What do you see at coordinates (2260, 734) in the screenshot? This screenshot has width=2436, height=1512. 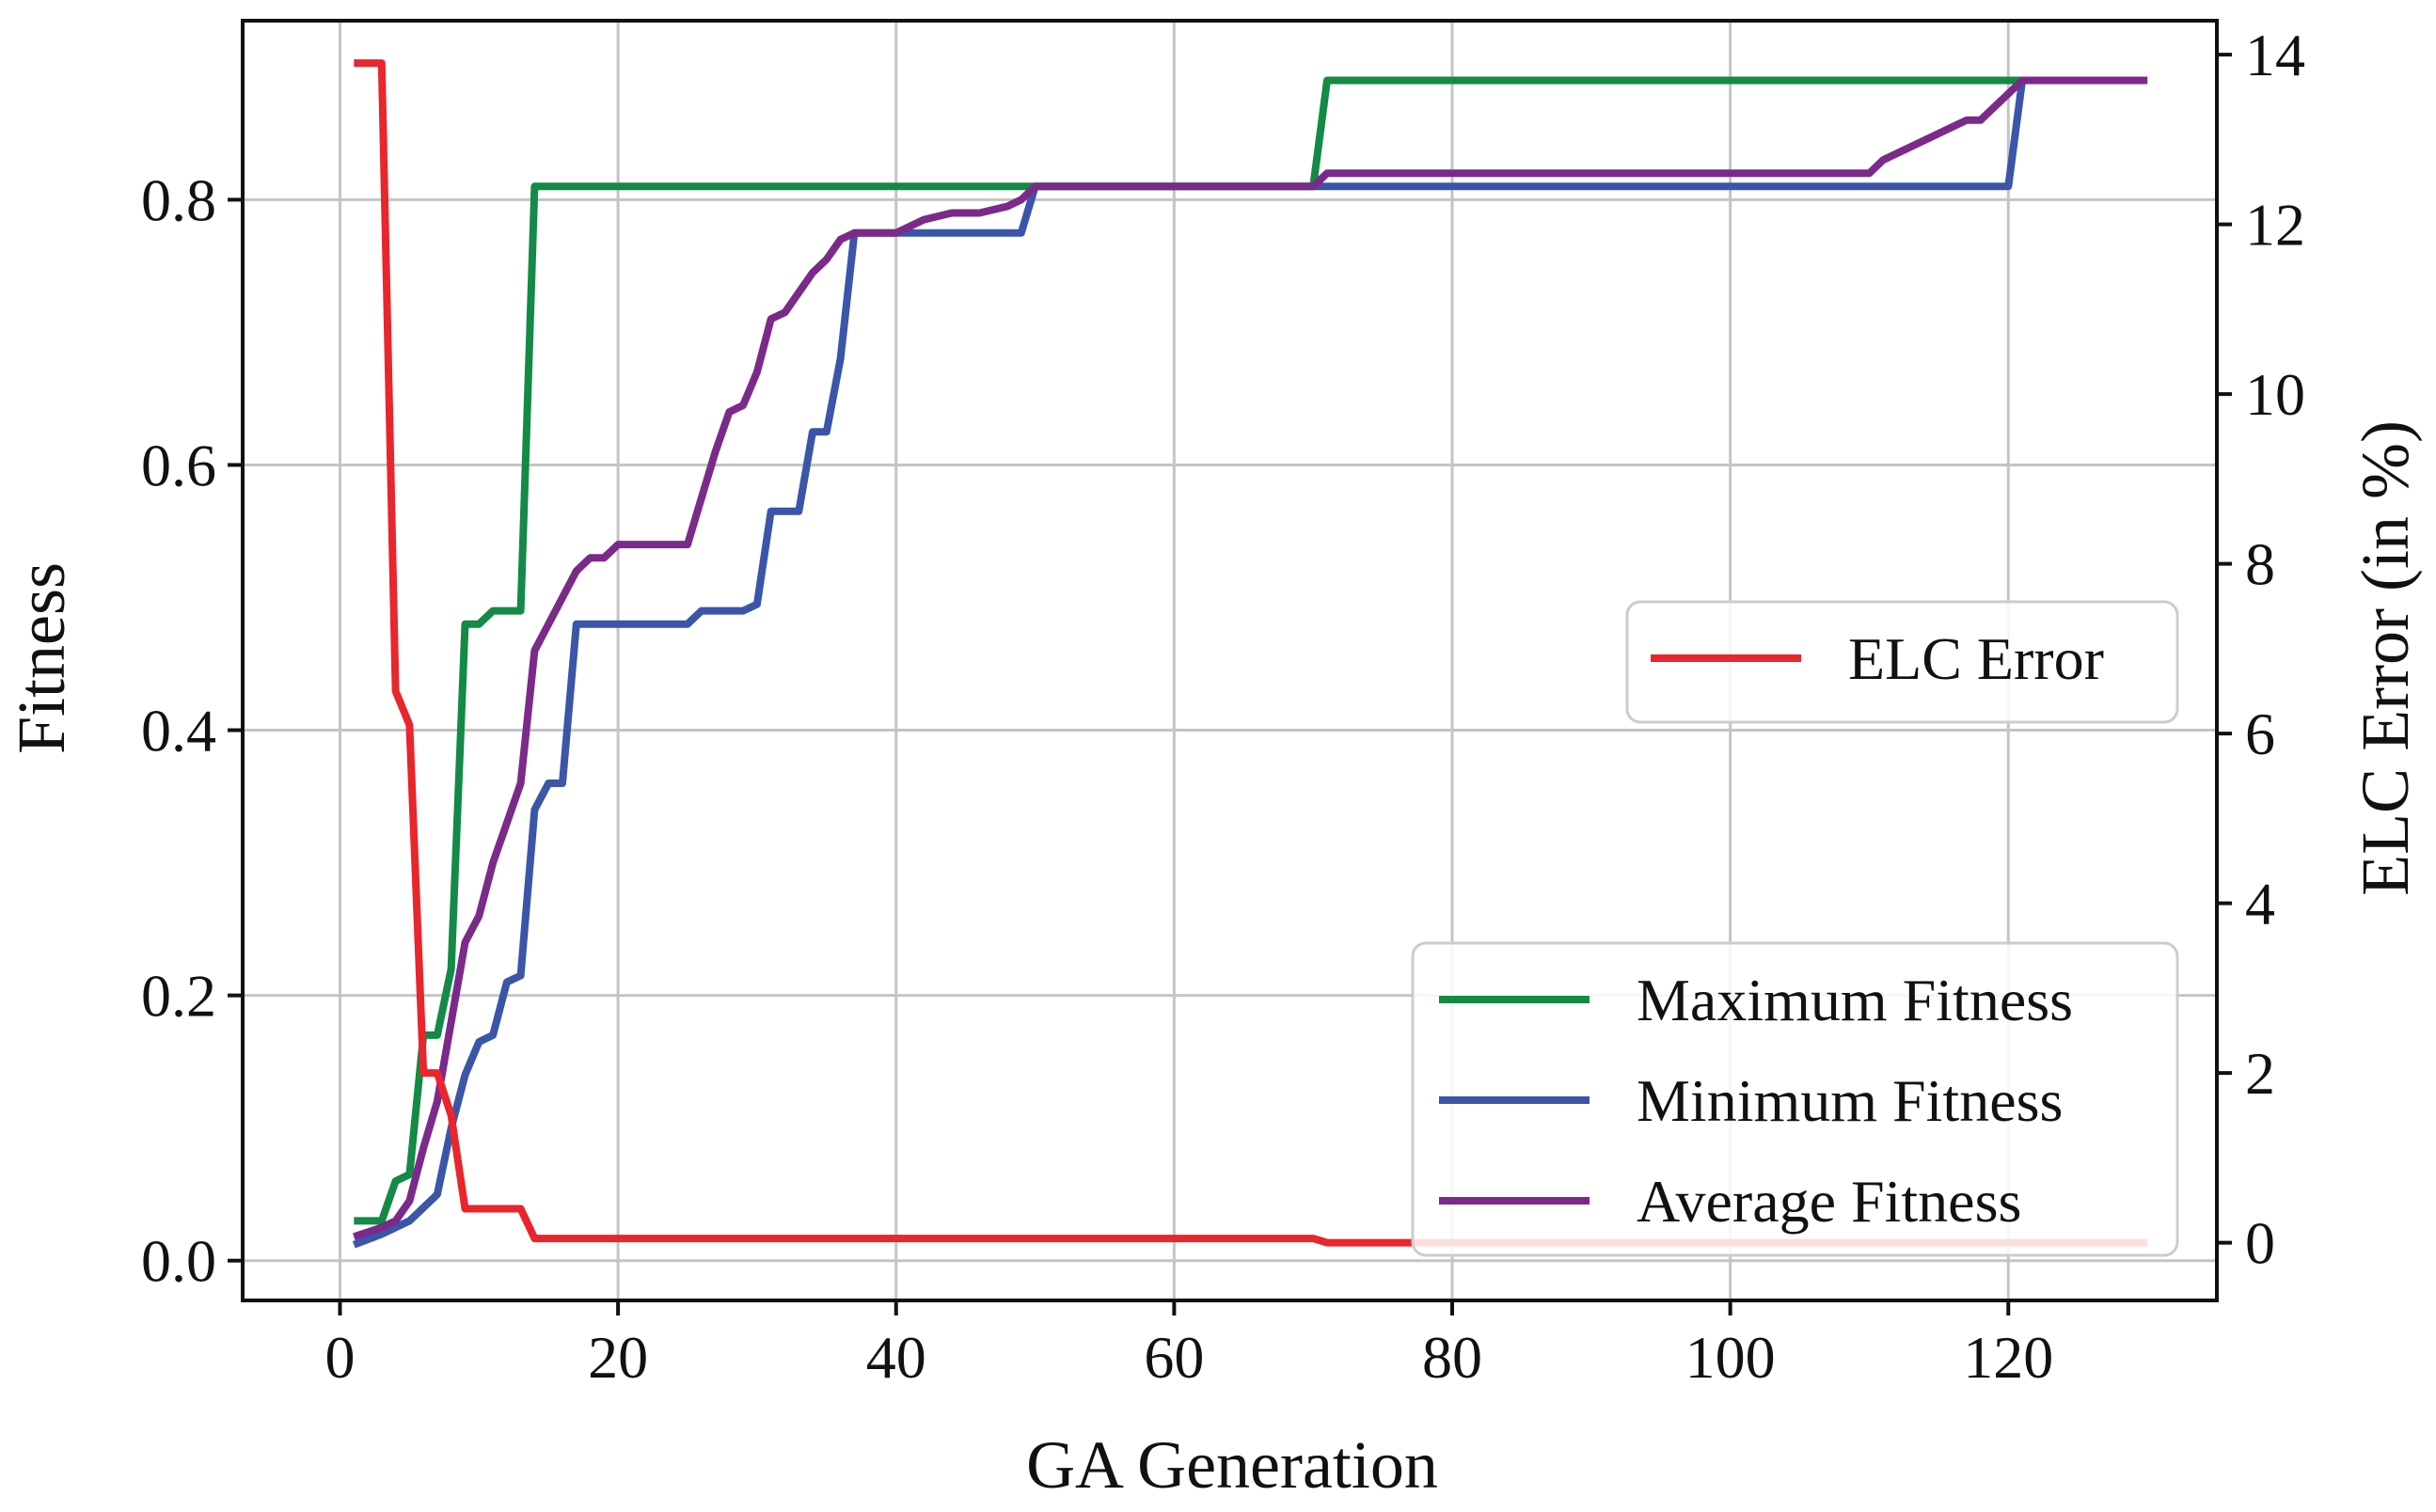 I see `y-right-tick-label-3: 6` at bounding box center [2260, 734].